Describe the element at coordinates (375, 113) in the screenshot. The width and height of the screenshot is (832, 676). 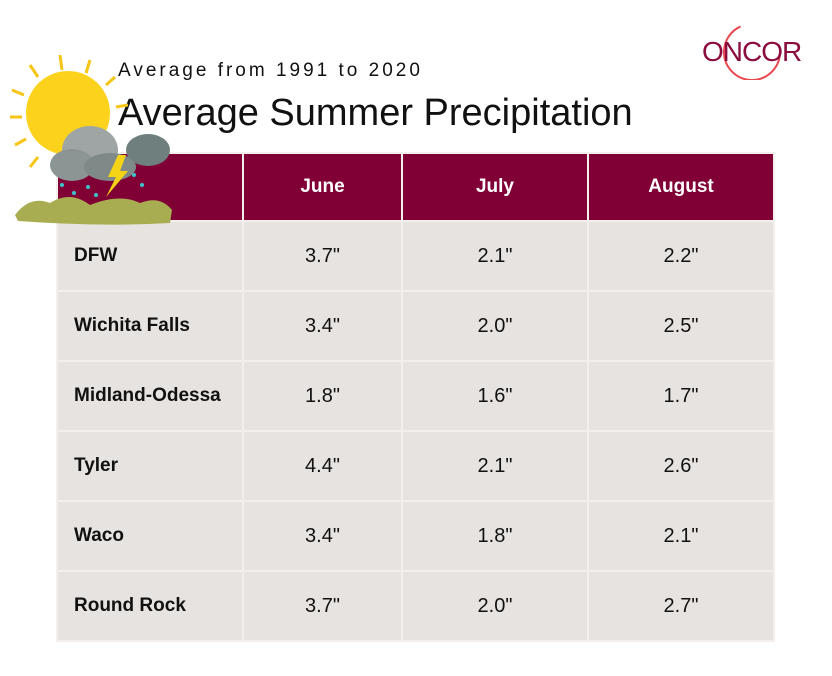
I see `page-title: Average Summer Precipitation` at that location.